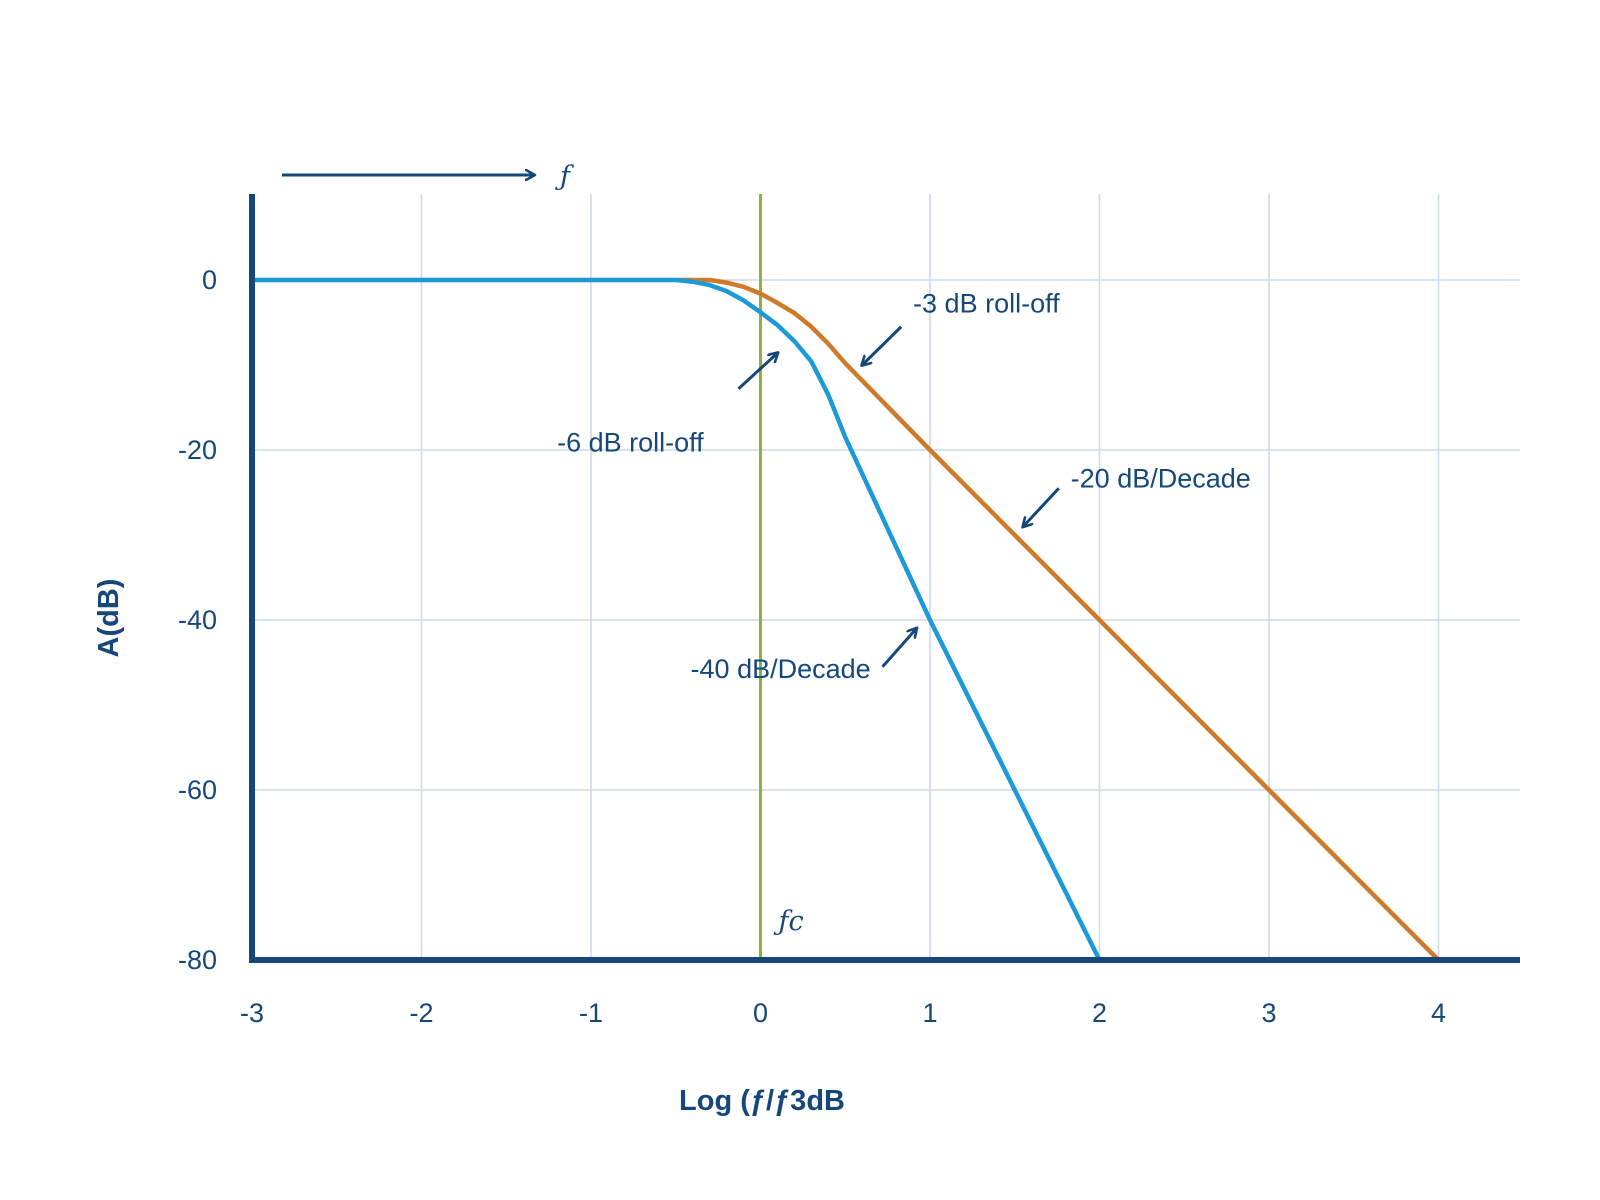  Describe the element at coordinates (1268, 1013) in the screenshot. I see `x-tick-label: 3` at that location.